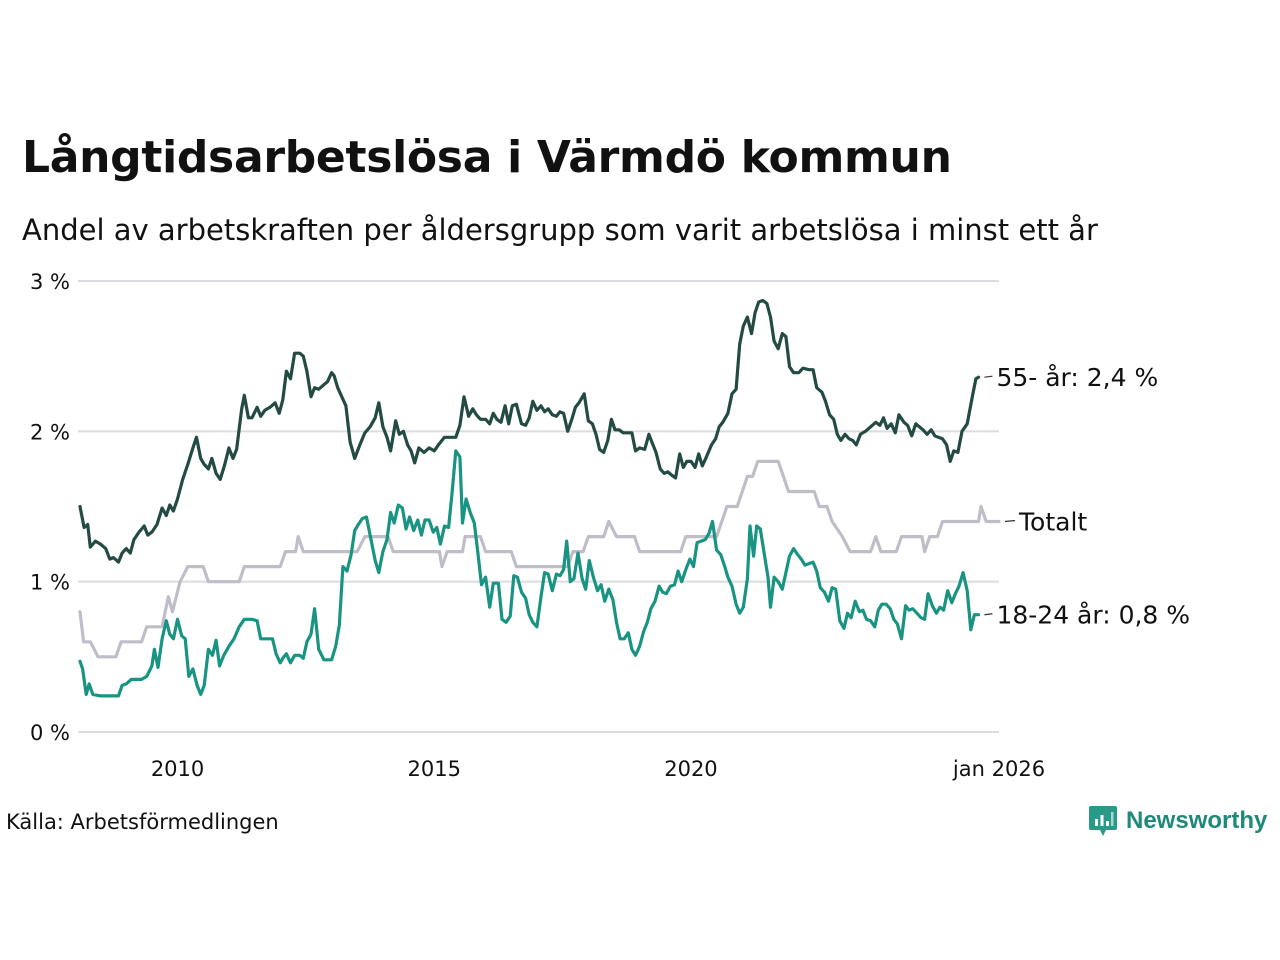  I want to click on series-end-labels: Totalt 55- år: 2,4 % 18-24 år: 0,8 %, so click(1087, 496).